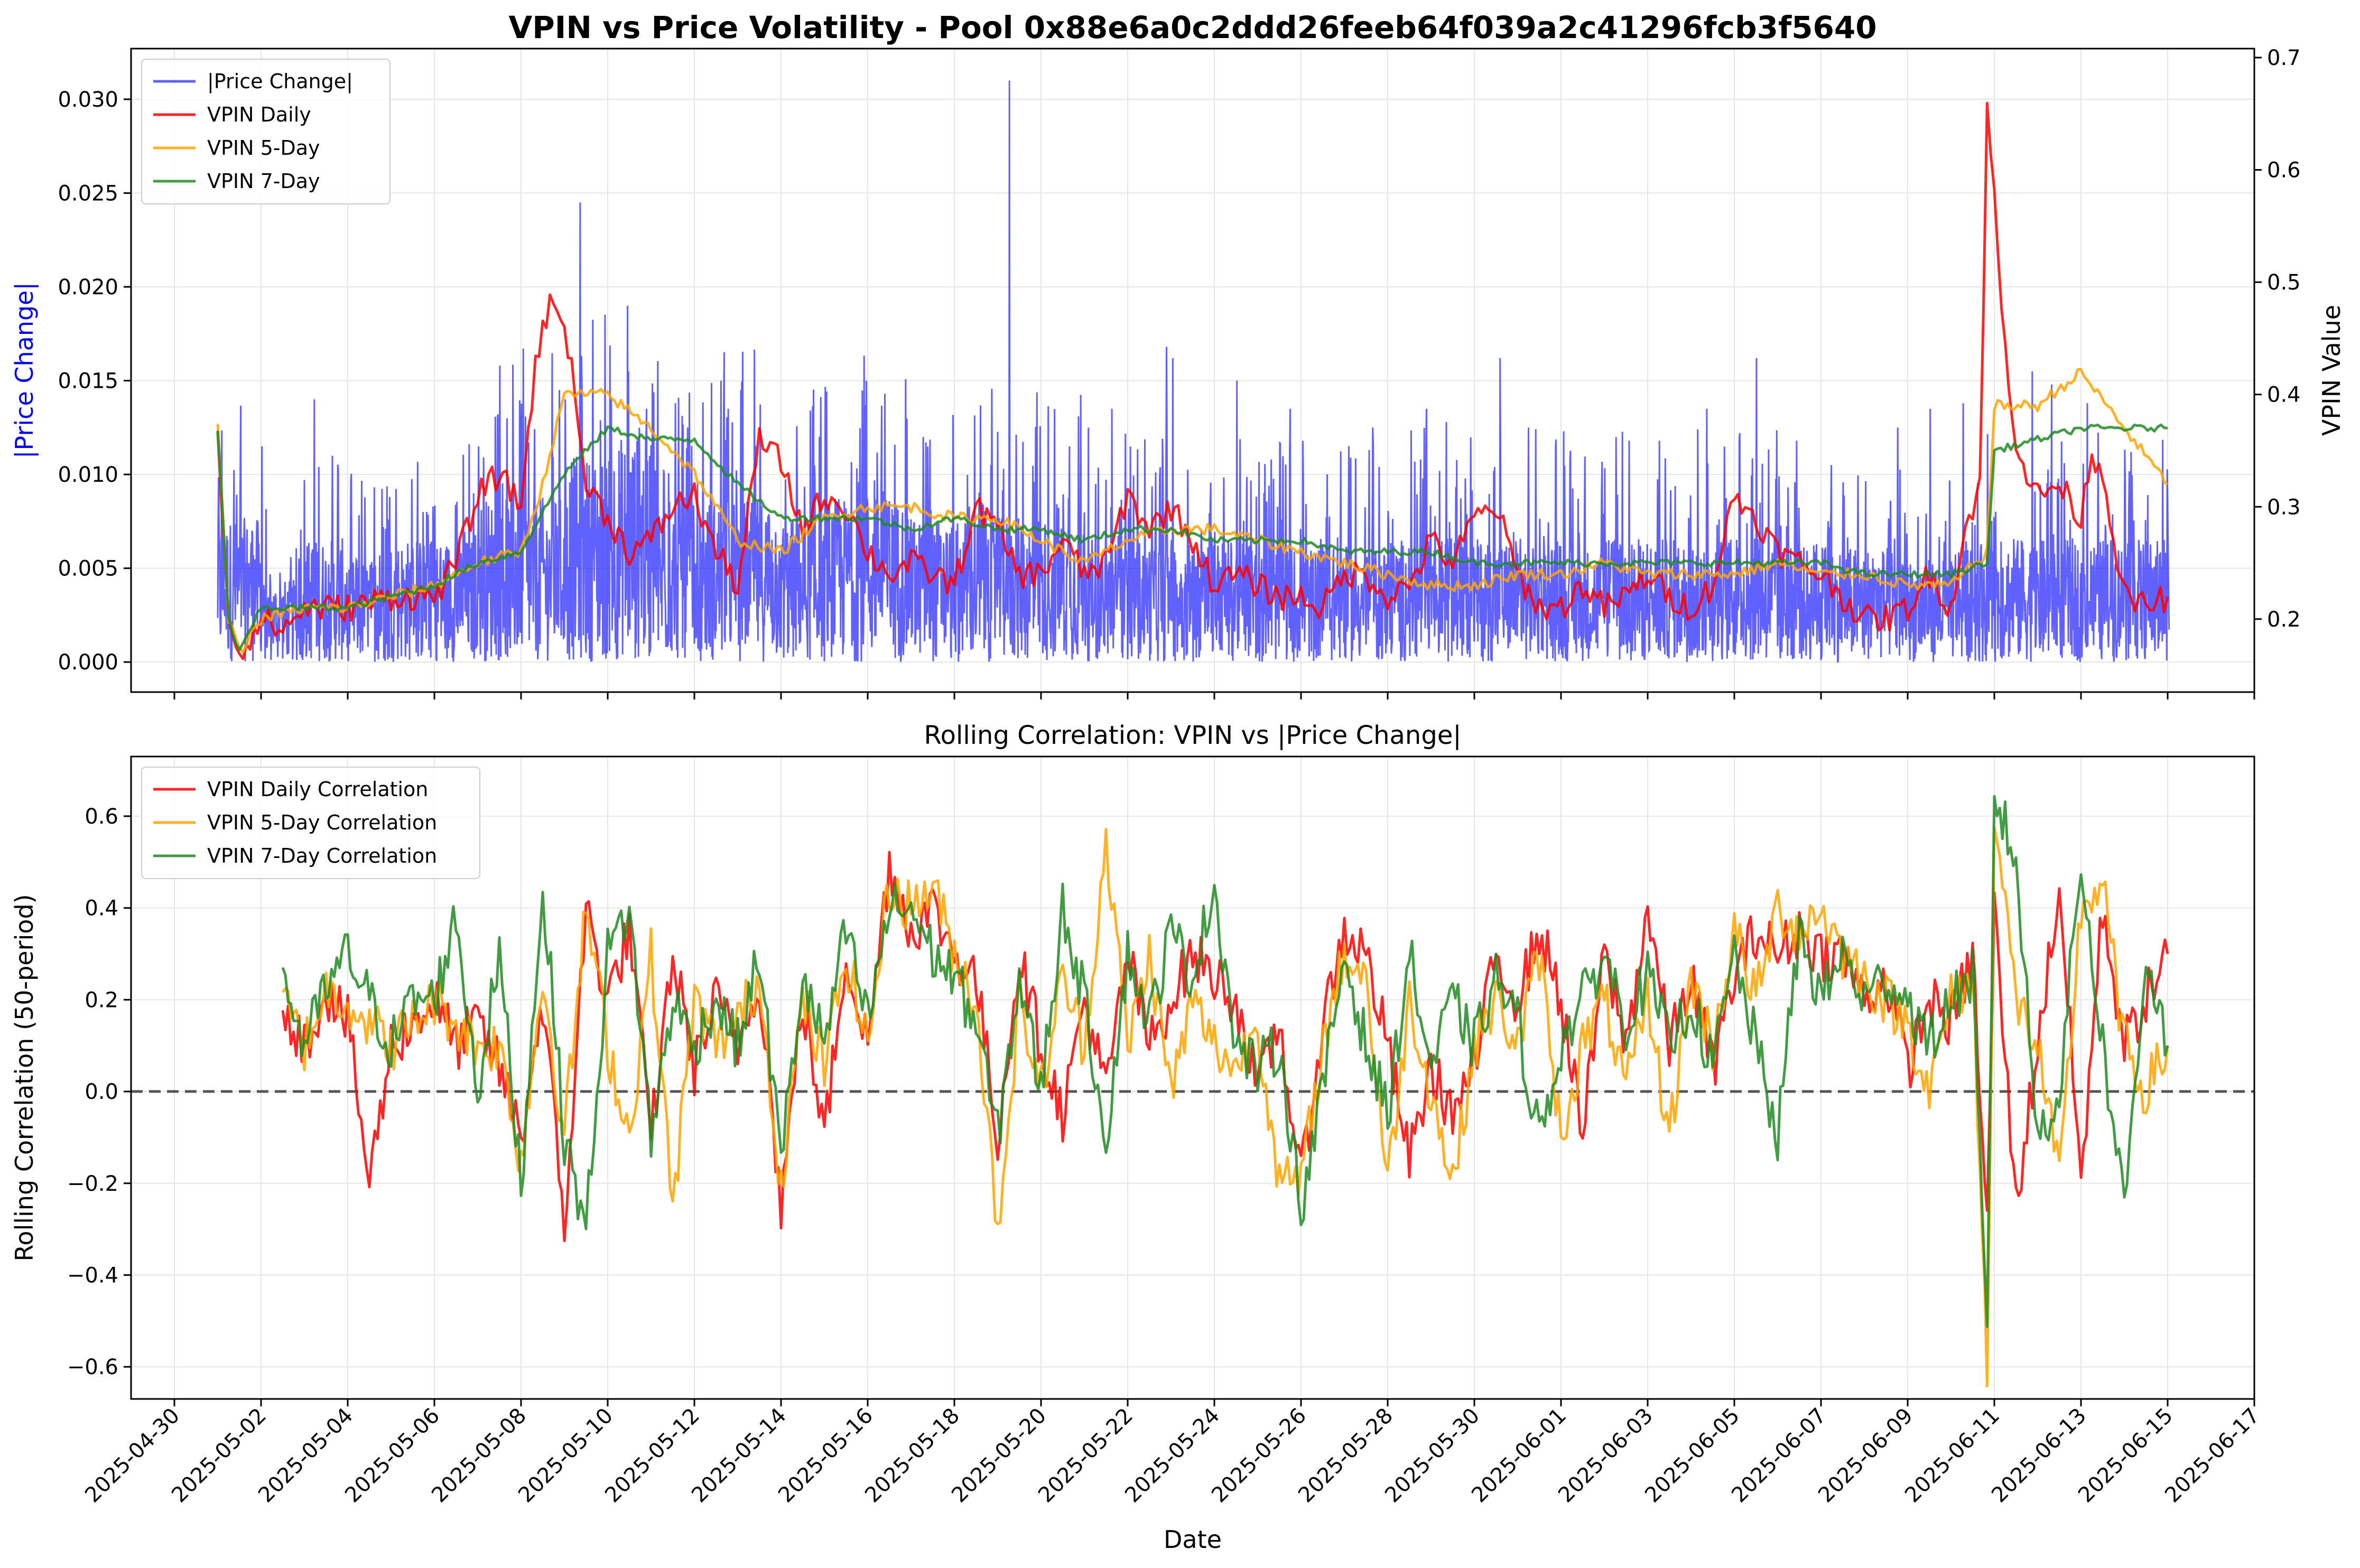 Image resolution: width=2360 pixels, height=1568 pixels. What do you see at coordinates (92, 1367) in the screenshot?
I see `y-tick-label: −0.6` at bounding box center [92, 1367].